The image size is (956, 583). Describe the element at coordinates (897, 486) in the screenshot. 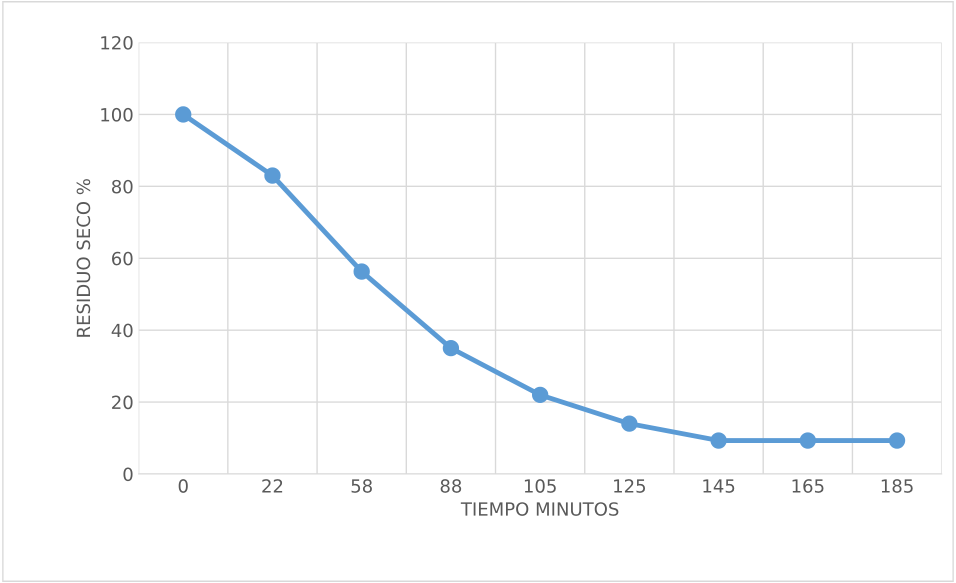

I see `x-tick-label: 185` at that location.